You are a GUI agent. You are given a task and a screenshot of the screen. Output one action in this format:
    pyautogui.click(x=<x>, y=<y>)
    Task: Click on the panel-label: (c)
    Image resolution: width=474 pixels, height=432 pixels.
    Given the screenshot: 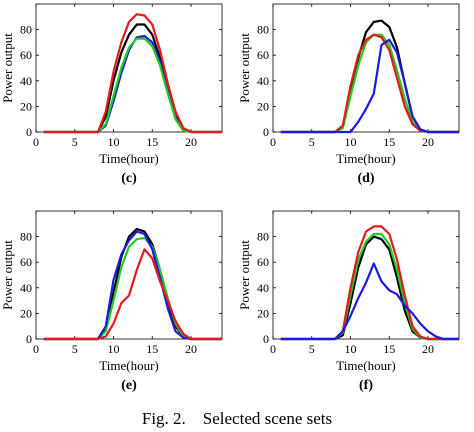 What is the action you would take?
    pyautogui.click(x=129, y=178)
    